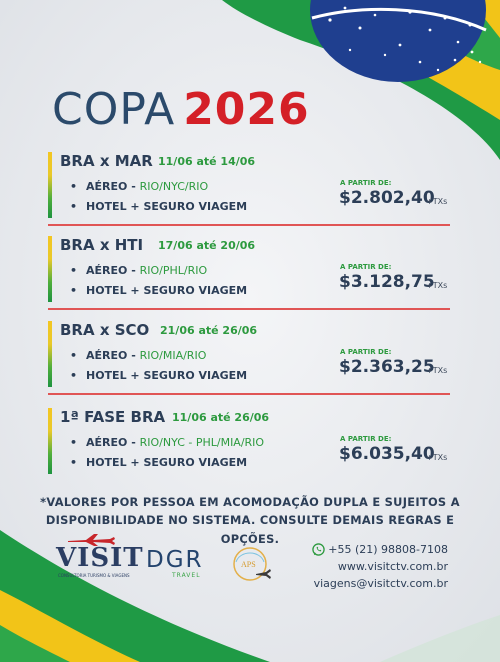 The width and height of the screenshot is (500, 662). Describe the element at coordinates (113, 417) in the screenshot. I see `package-name: 1ª FASE BRA` at that location.